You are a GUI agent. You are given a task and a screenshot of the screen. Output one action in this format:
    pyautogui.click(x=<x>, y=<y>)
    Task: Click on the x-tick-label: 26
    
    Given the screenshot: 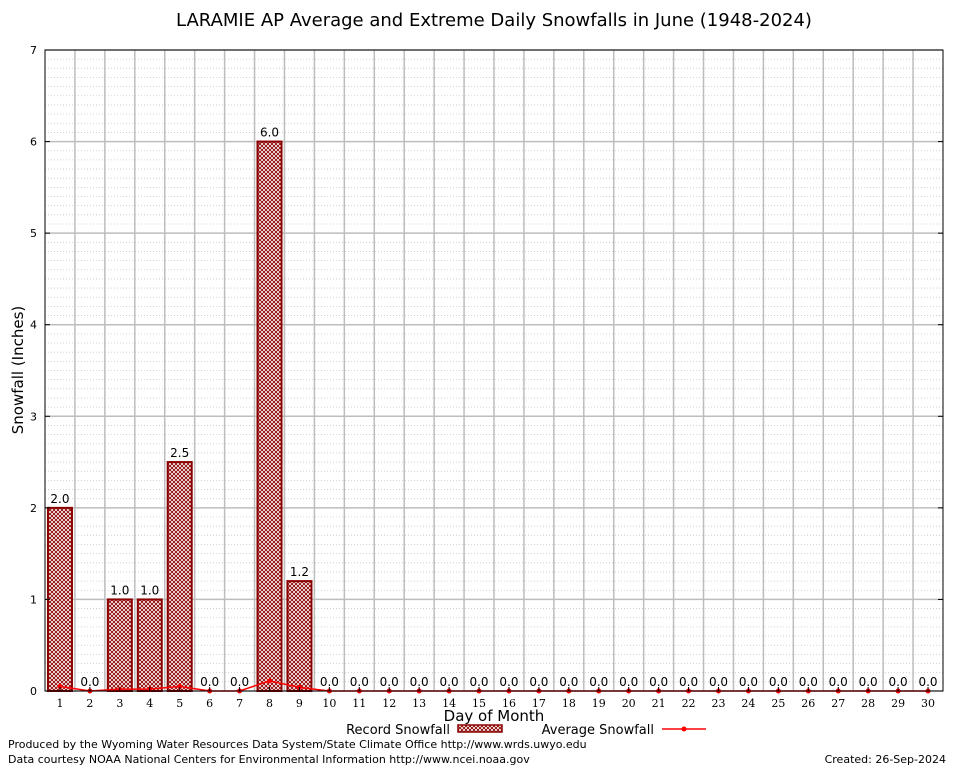 What is the action you would take?
    pyautogui.click(x=808, y=703)
    